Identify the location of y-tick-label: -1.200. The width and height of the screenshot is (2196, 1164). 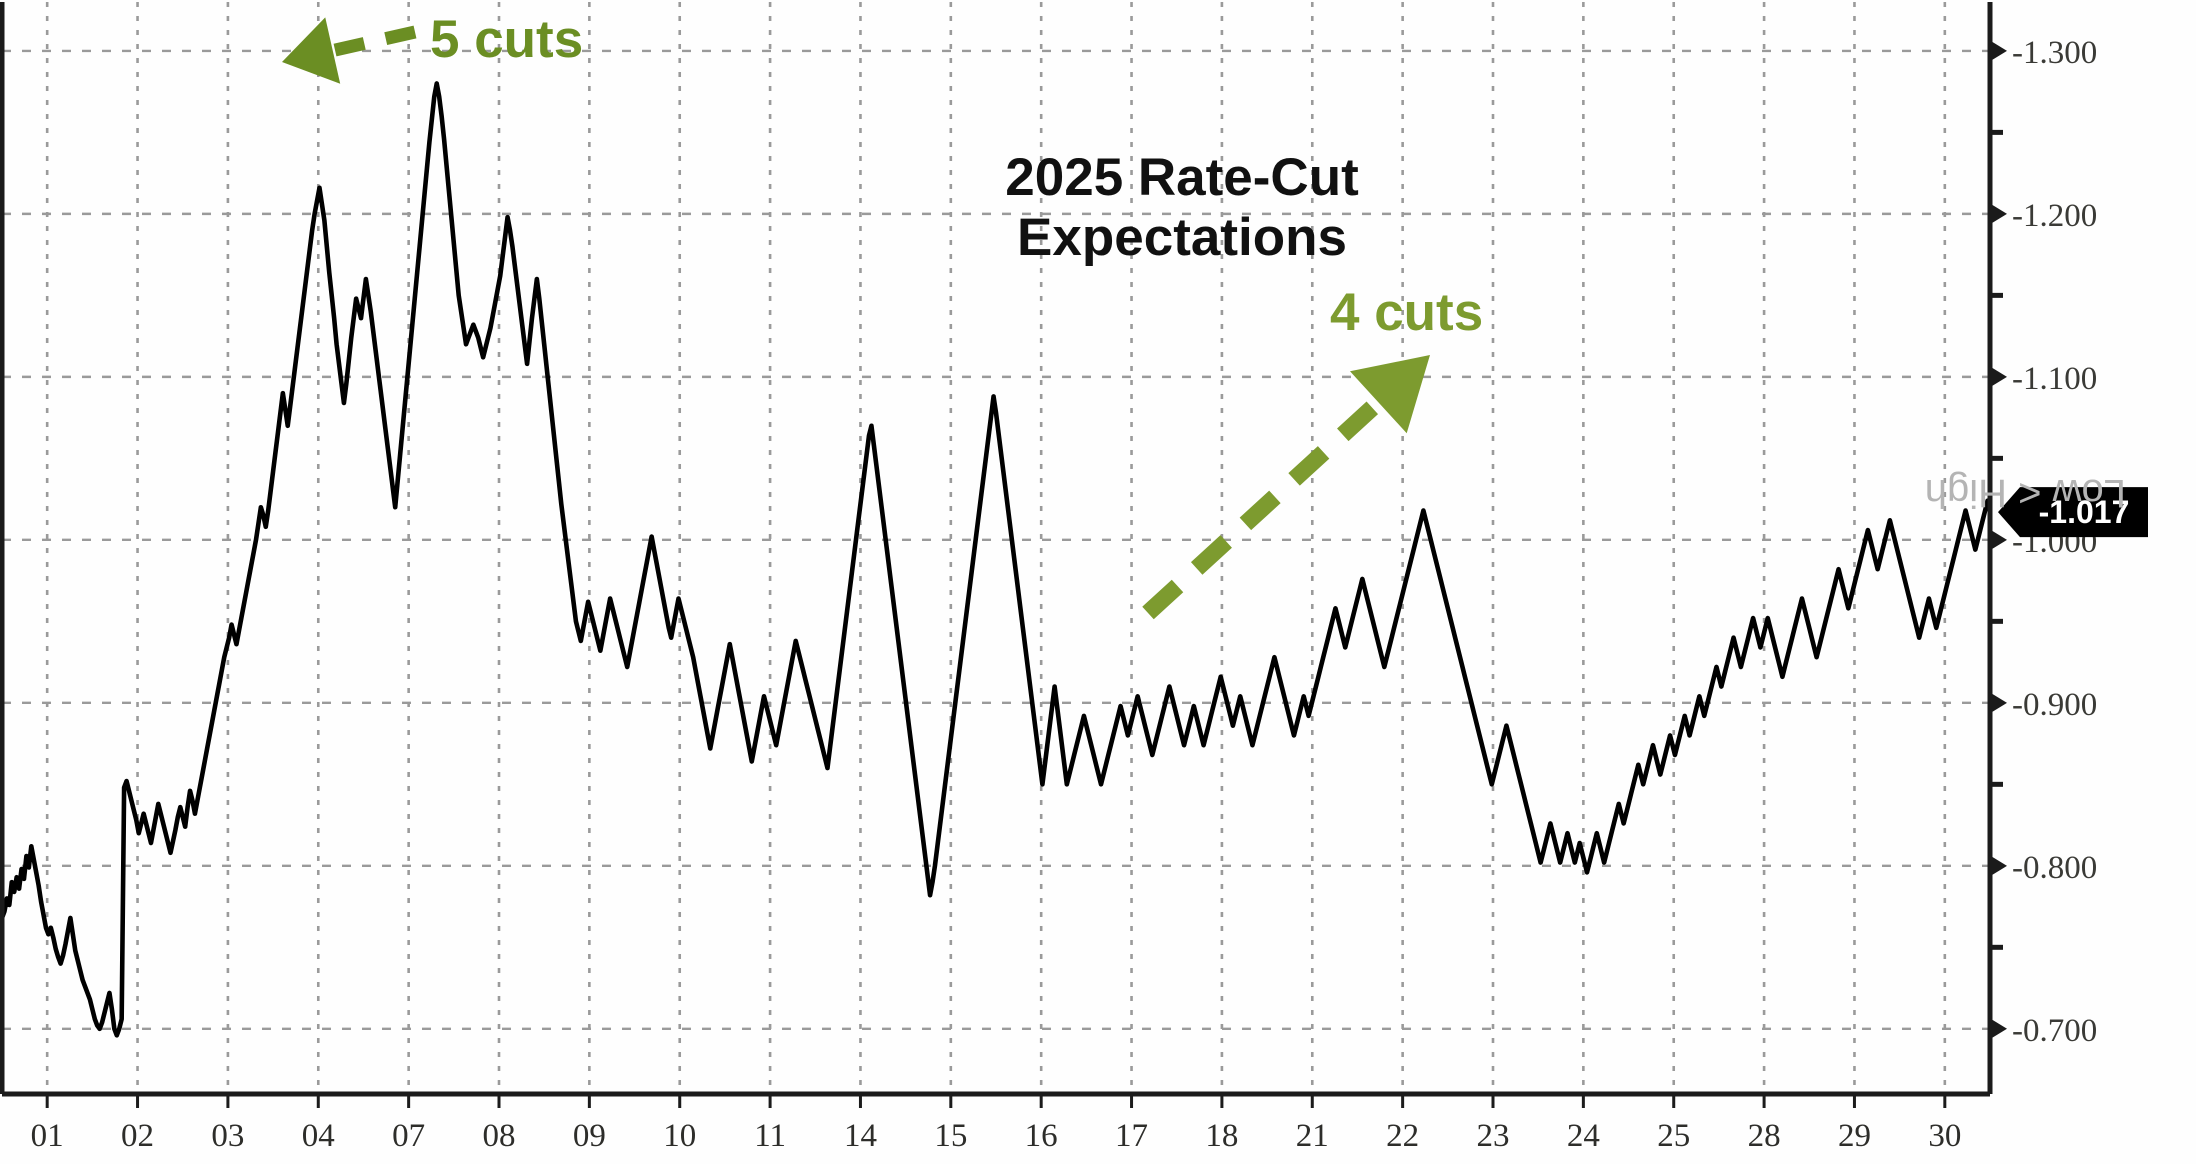
(2054, 216).